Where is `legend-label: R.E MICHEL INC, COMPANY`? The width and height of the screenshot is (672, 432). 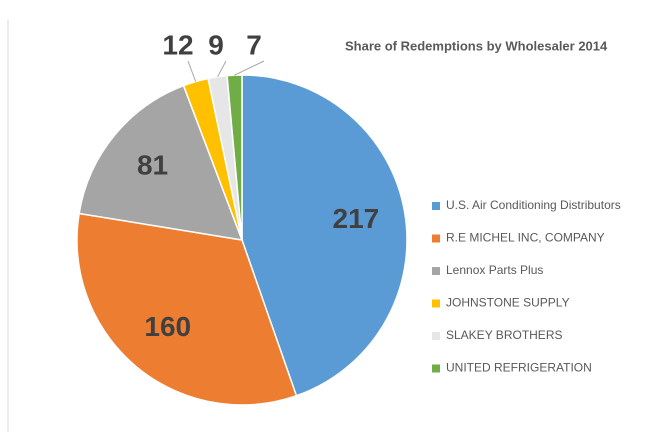 legend-label: R.E MICHEL INC, COMPANY is located at coordinates (525, 238).